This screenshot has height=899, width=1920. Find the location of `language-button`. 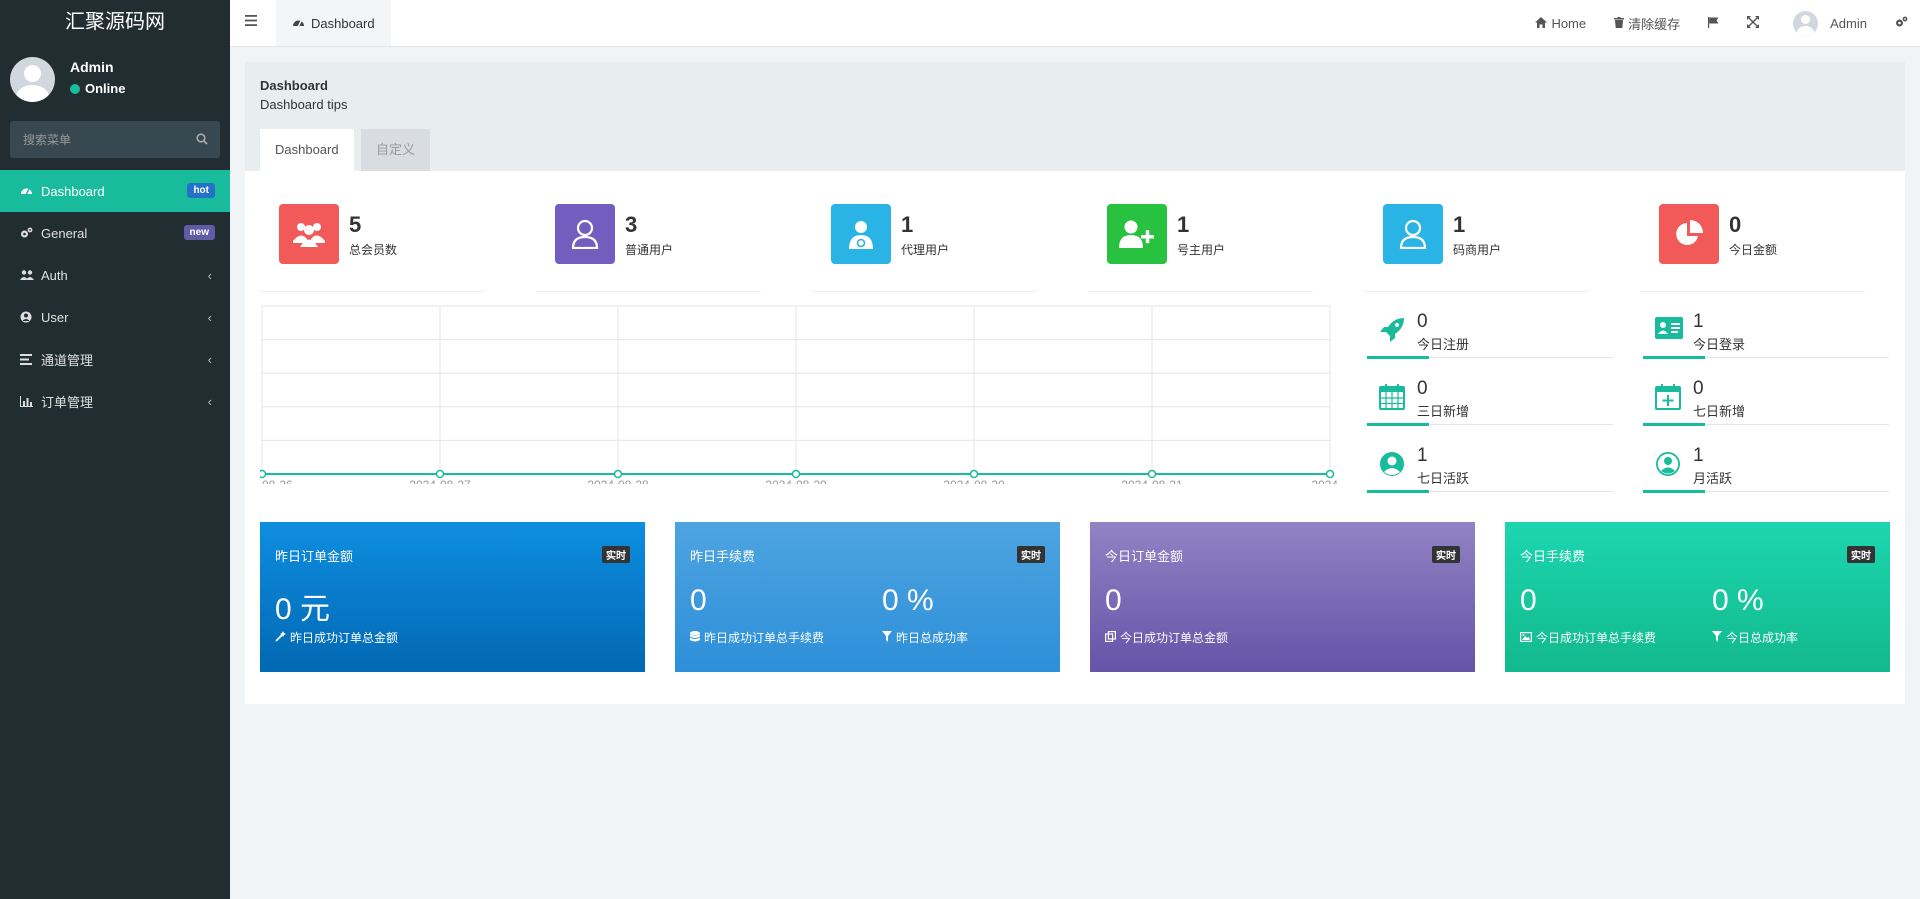

language-button is located at coordinates (1713, 23).